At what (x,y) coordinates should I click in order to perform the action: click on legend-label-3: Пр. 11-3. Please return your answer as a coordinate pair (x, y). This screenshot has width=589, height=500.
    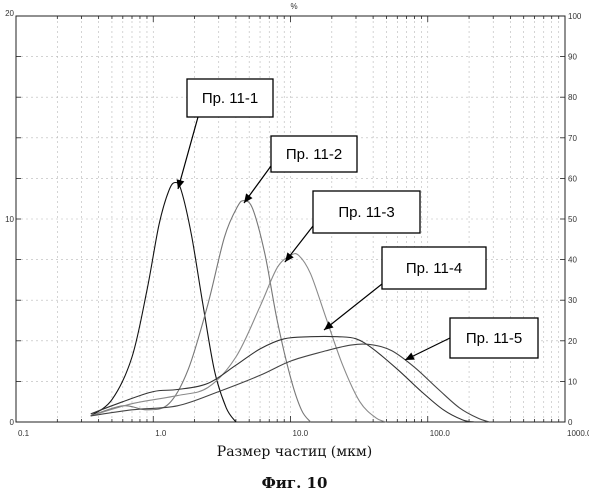
    Looking at the image, I should click on (366, 212).